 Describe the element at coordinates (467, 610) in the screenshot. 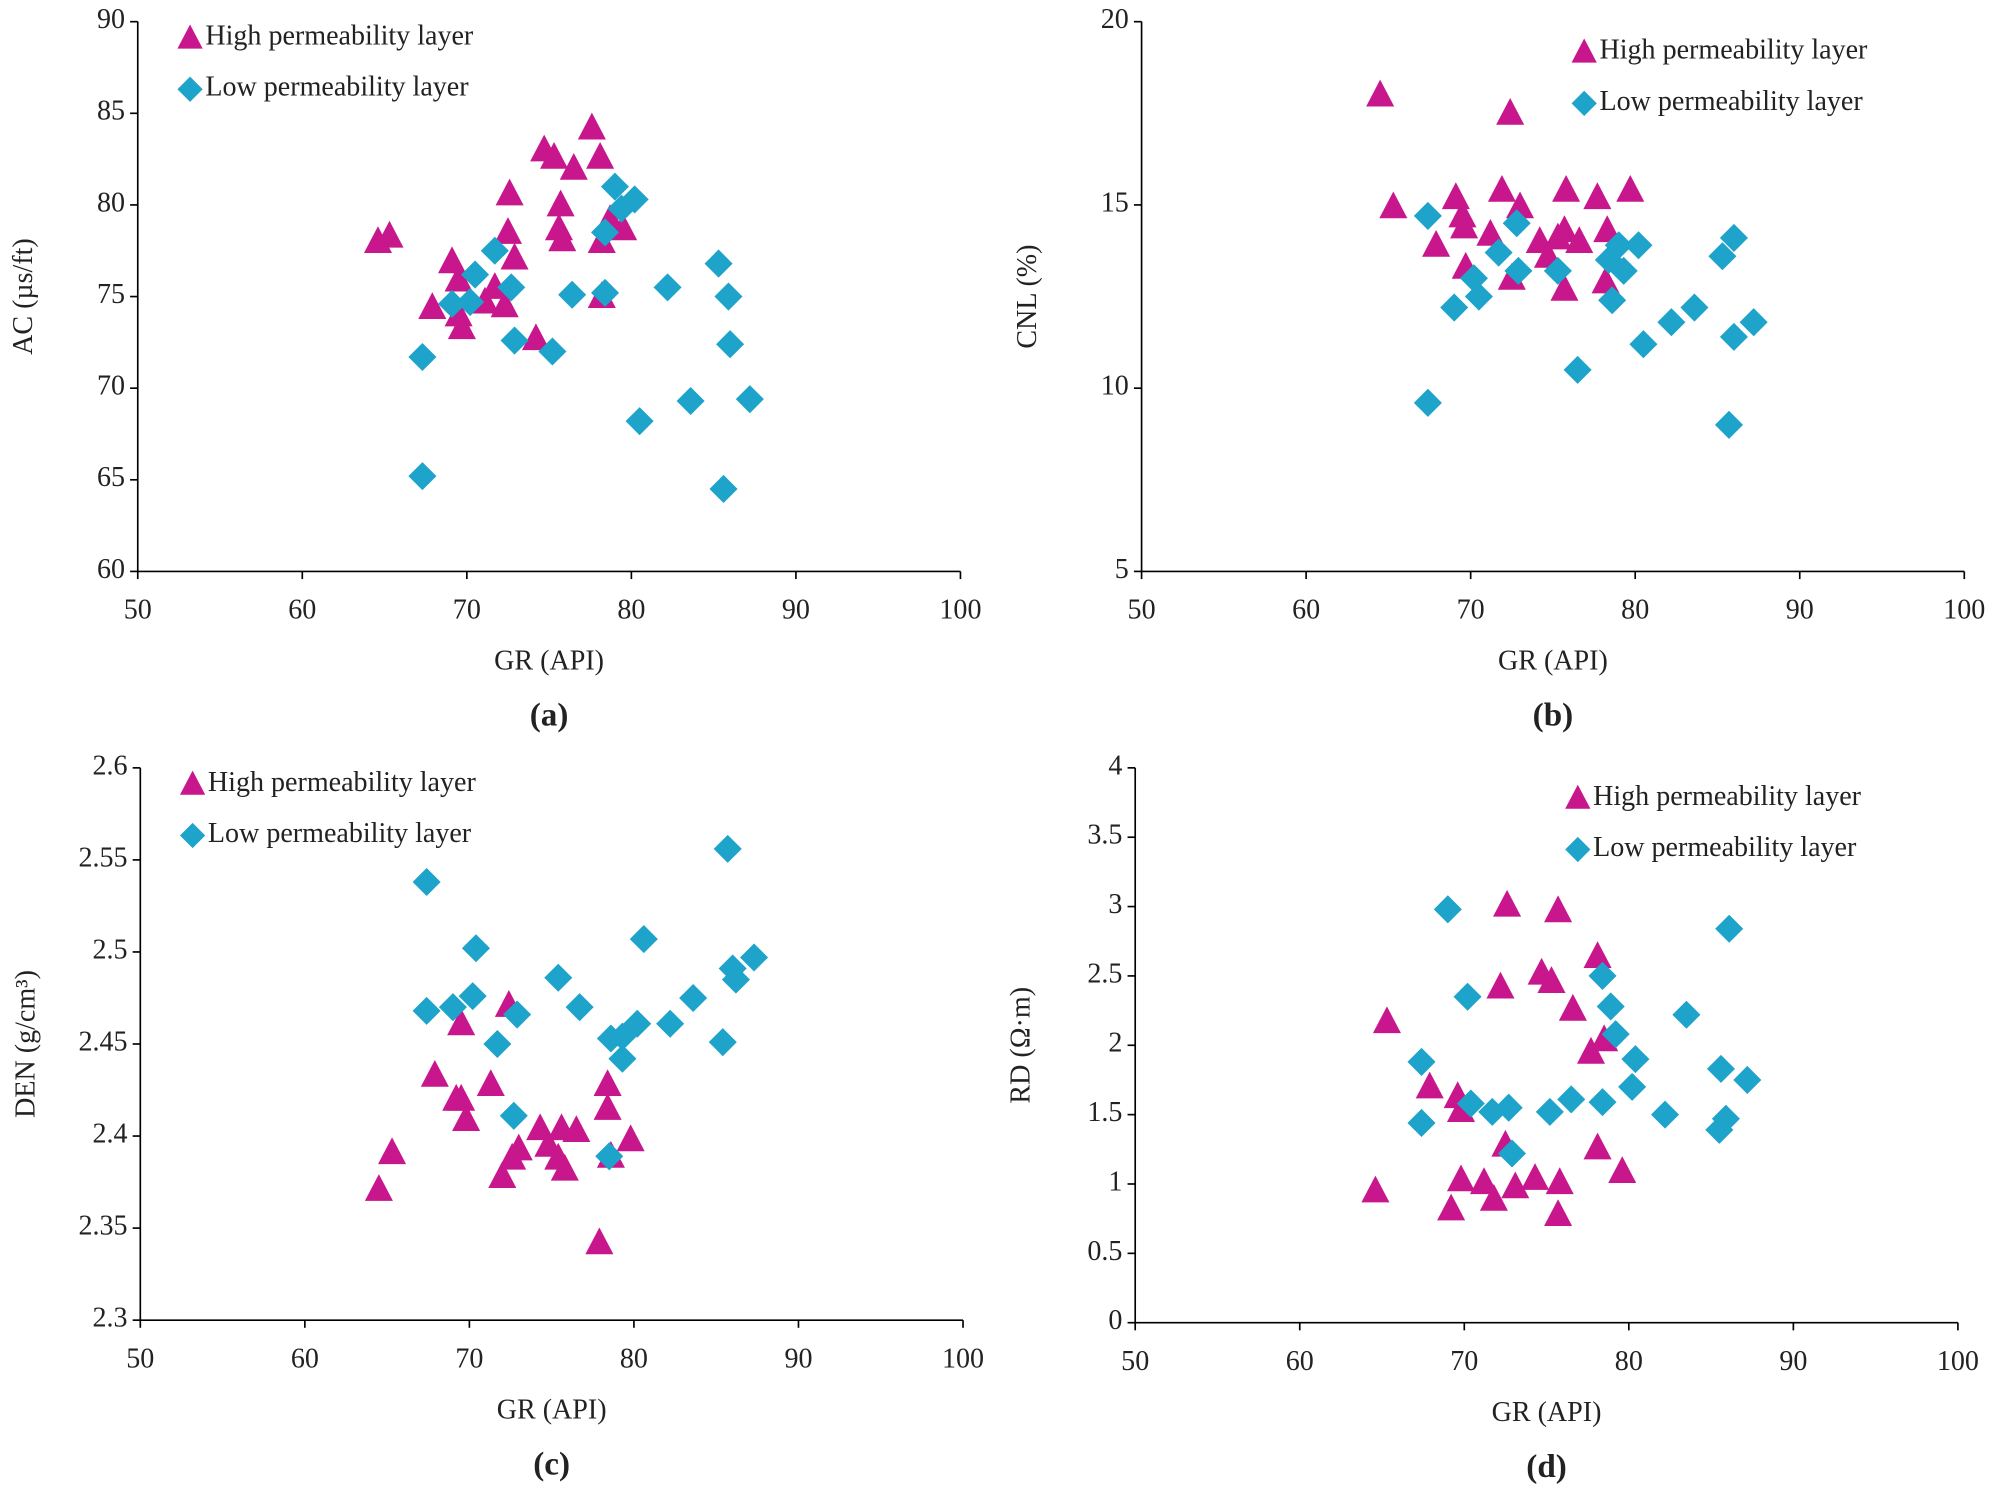

I see `x-tick-label: 70` at that location.